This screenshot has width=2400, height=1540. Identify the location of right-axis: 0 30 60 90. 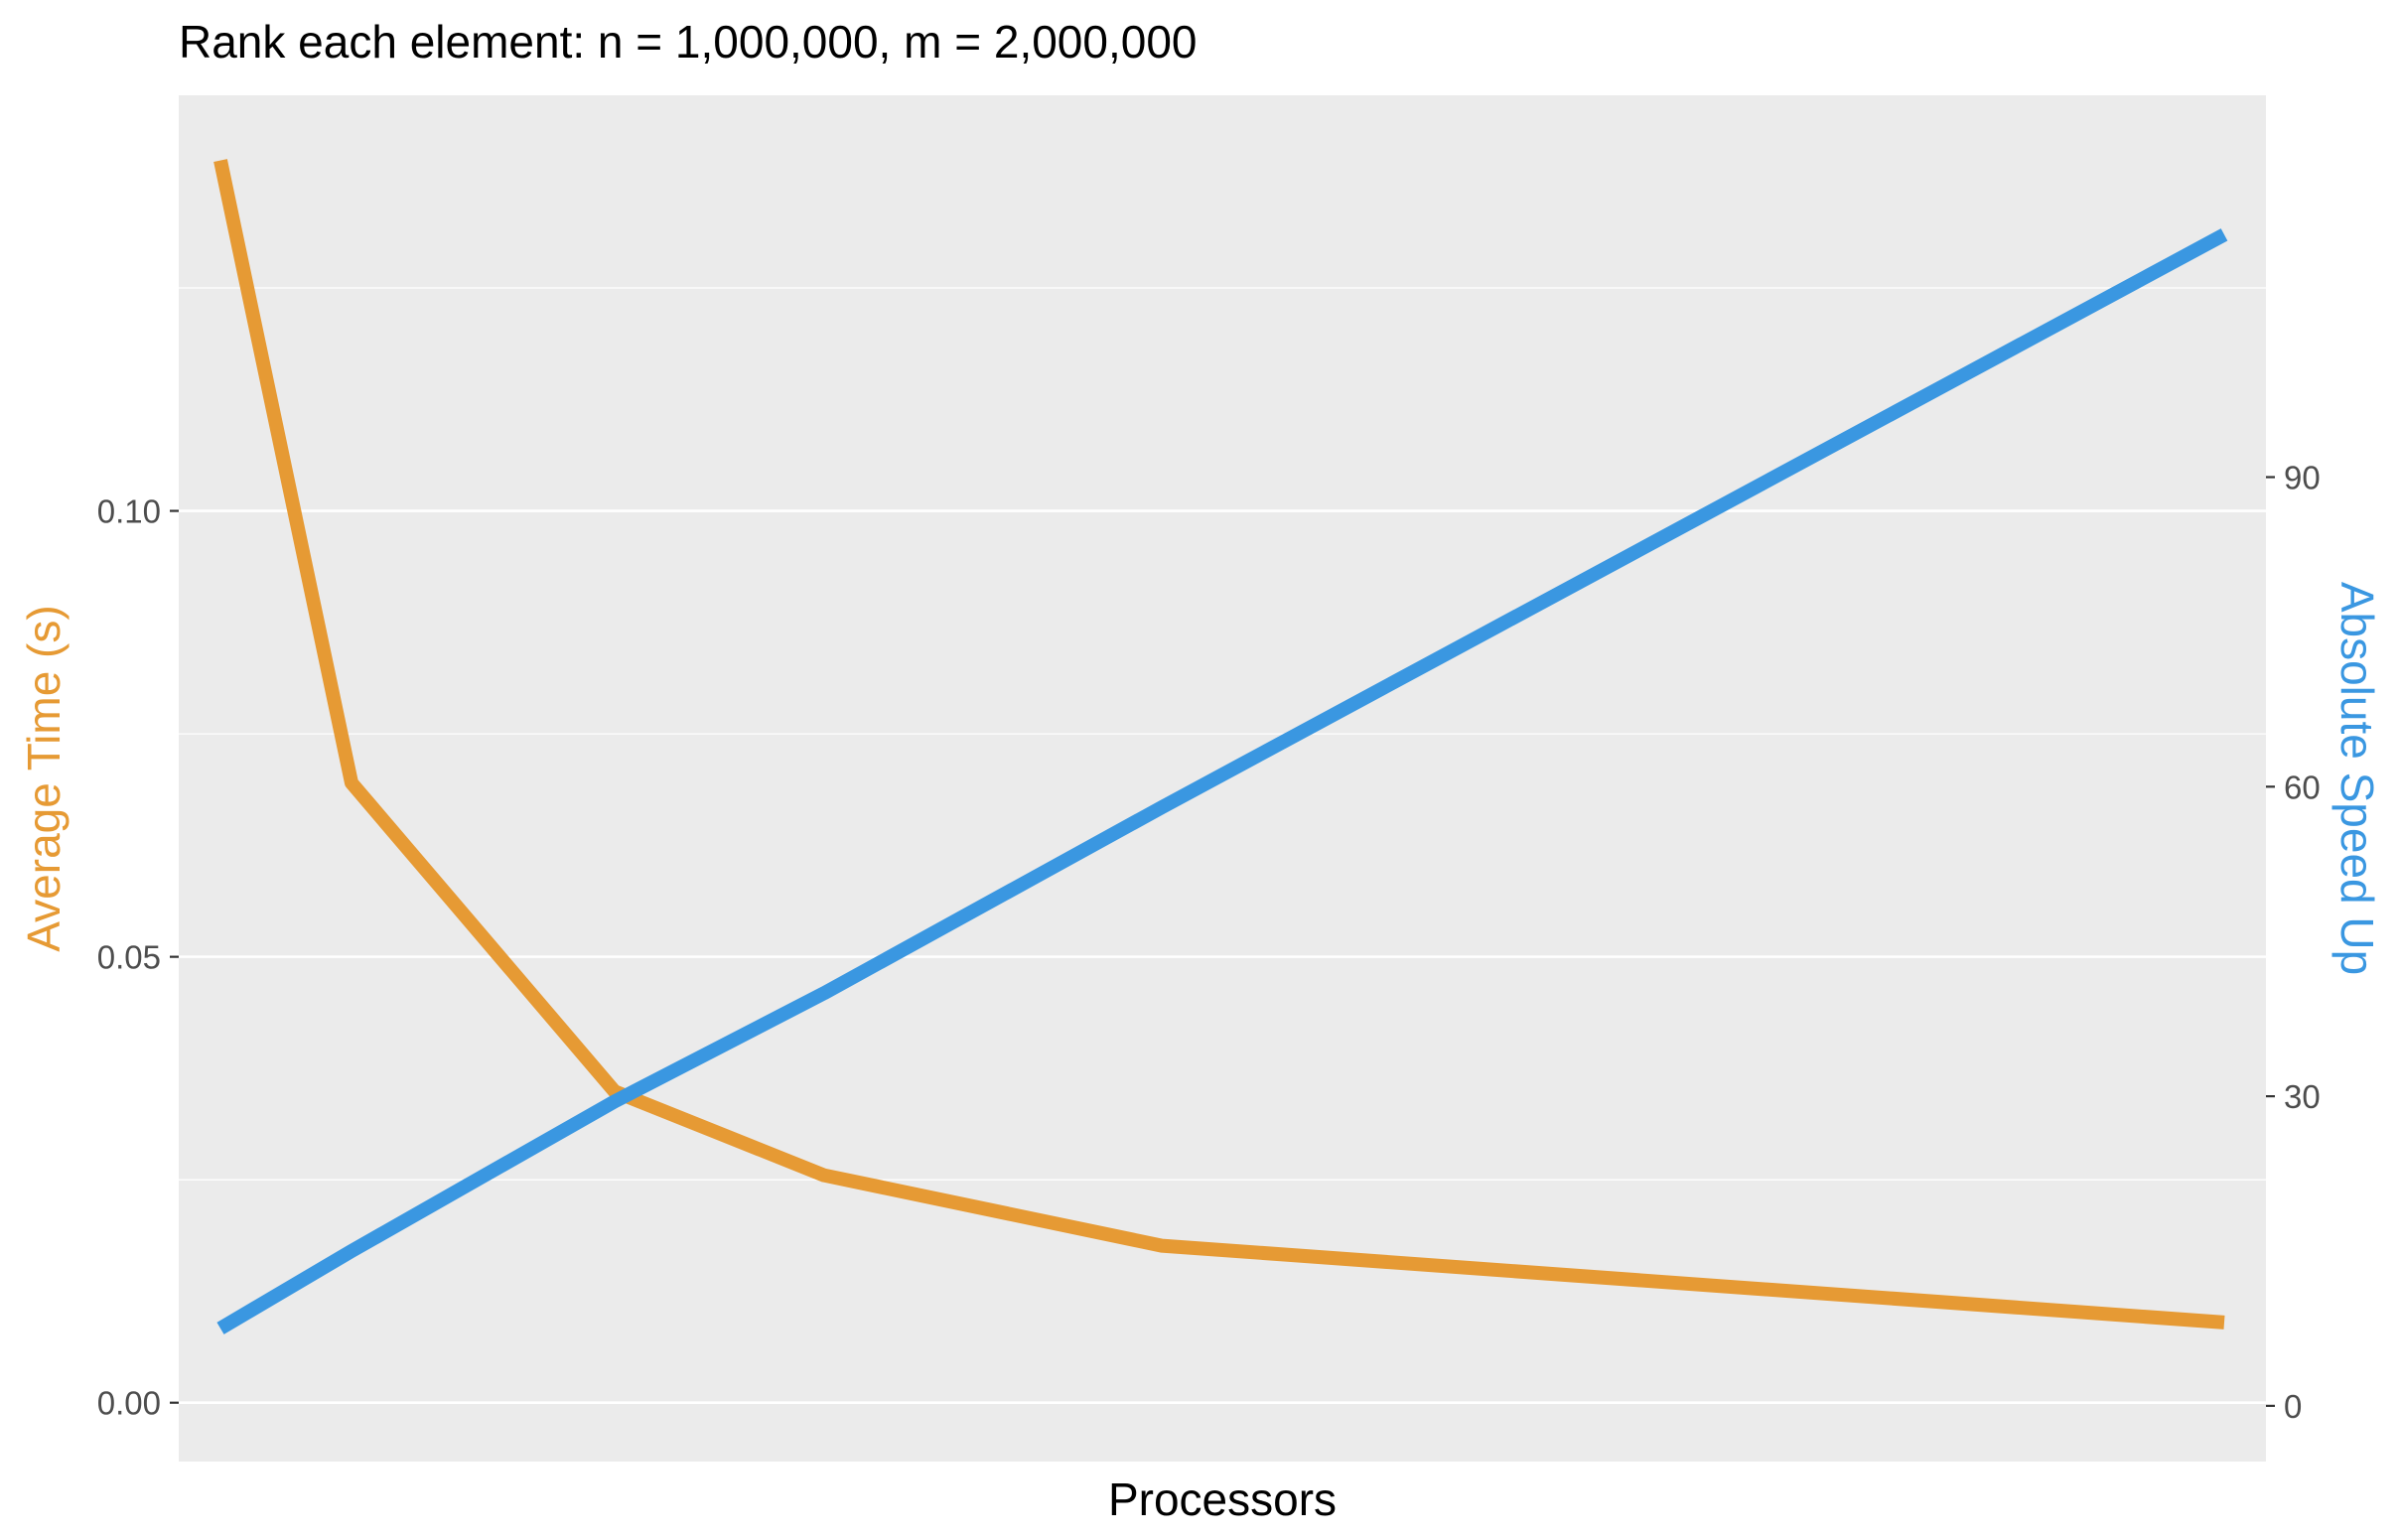
(2293, 942).